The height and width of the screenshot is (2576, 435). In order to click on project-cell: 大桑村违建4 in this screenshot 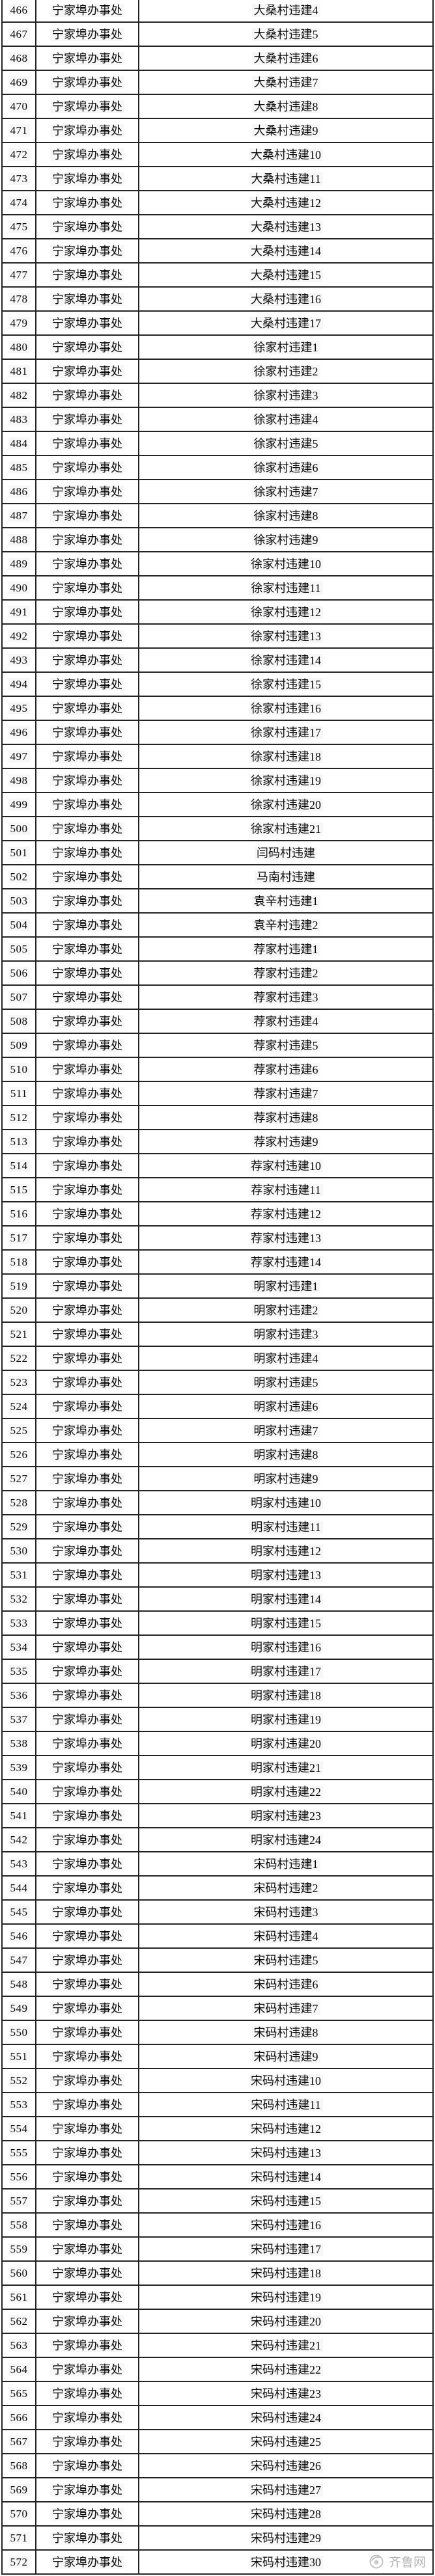, I will do `click(286, 11)`.